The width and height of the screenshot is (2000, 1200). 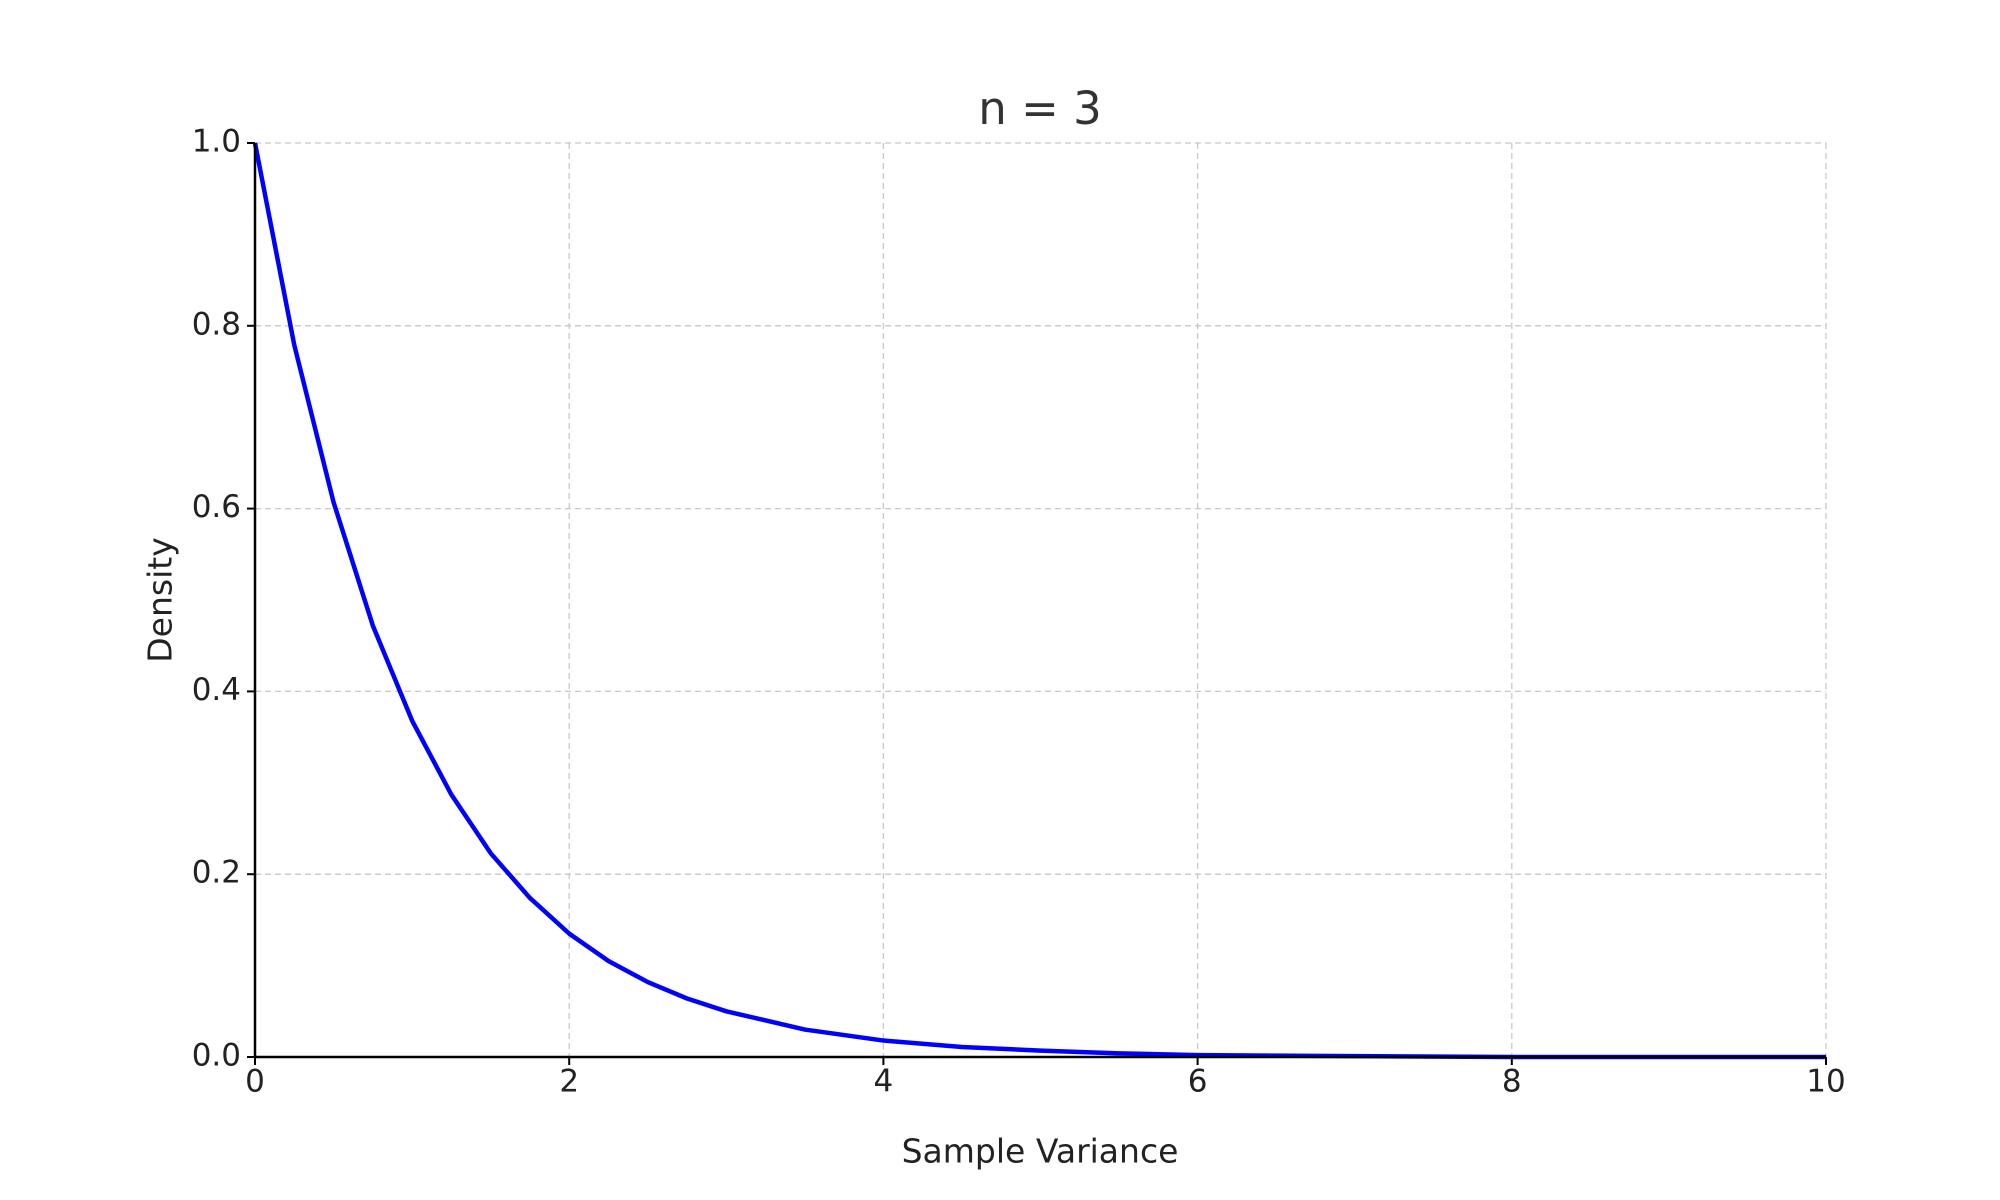 What do you see at coordinates (216, 507) in the screenshot?
I see `y-tick-label: 0.6` at bounding box center [216, 507].